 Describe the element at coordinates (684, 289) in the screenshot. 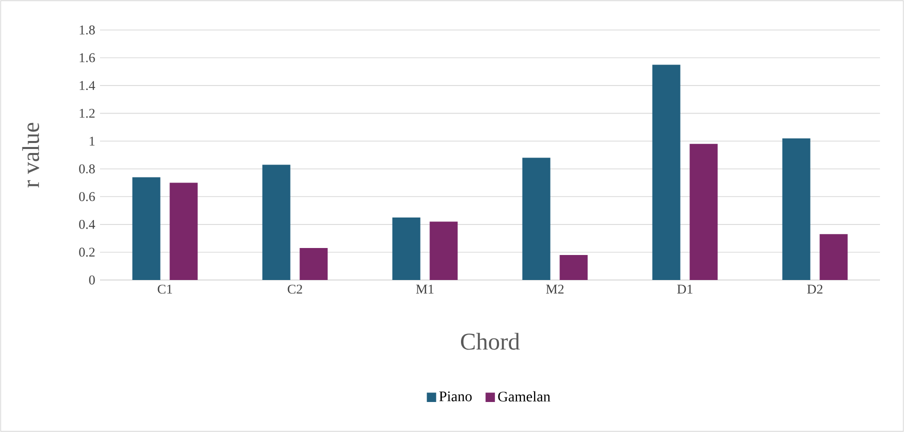

I see `x-tick-label: D1` at that location.